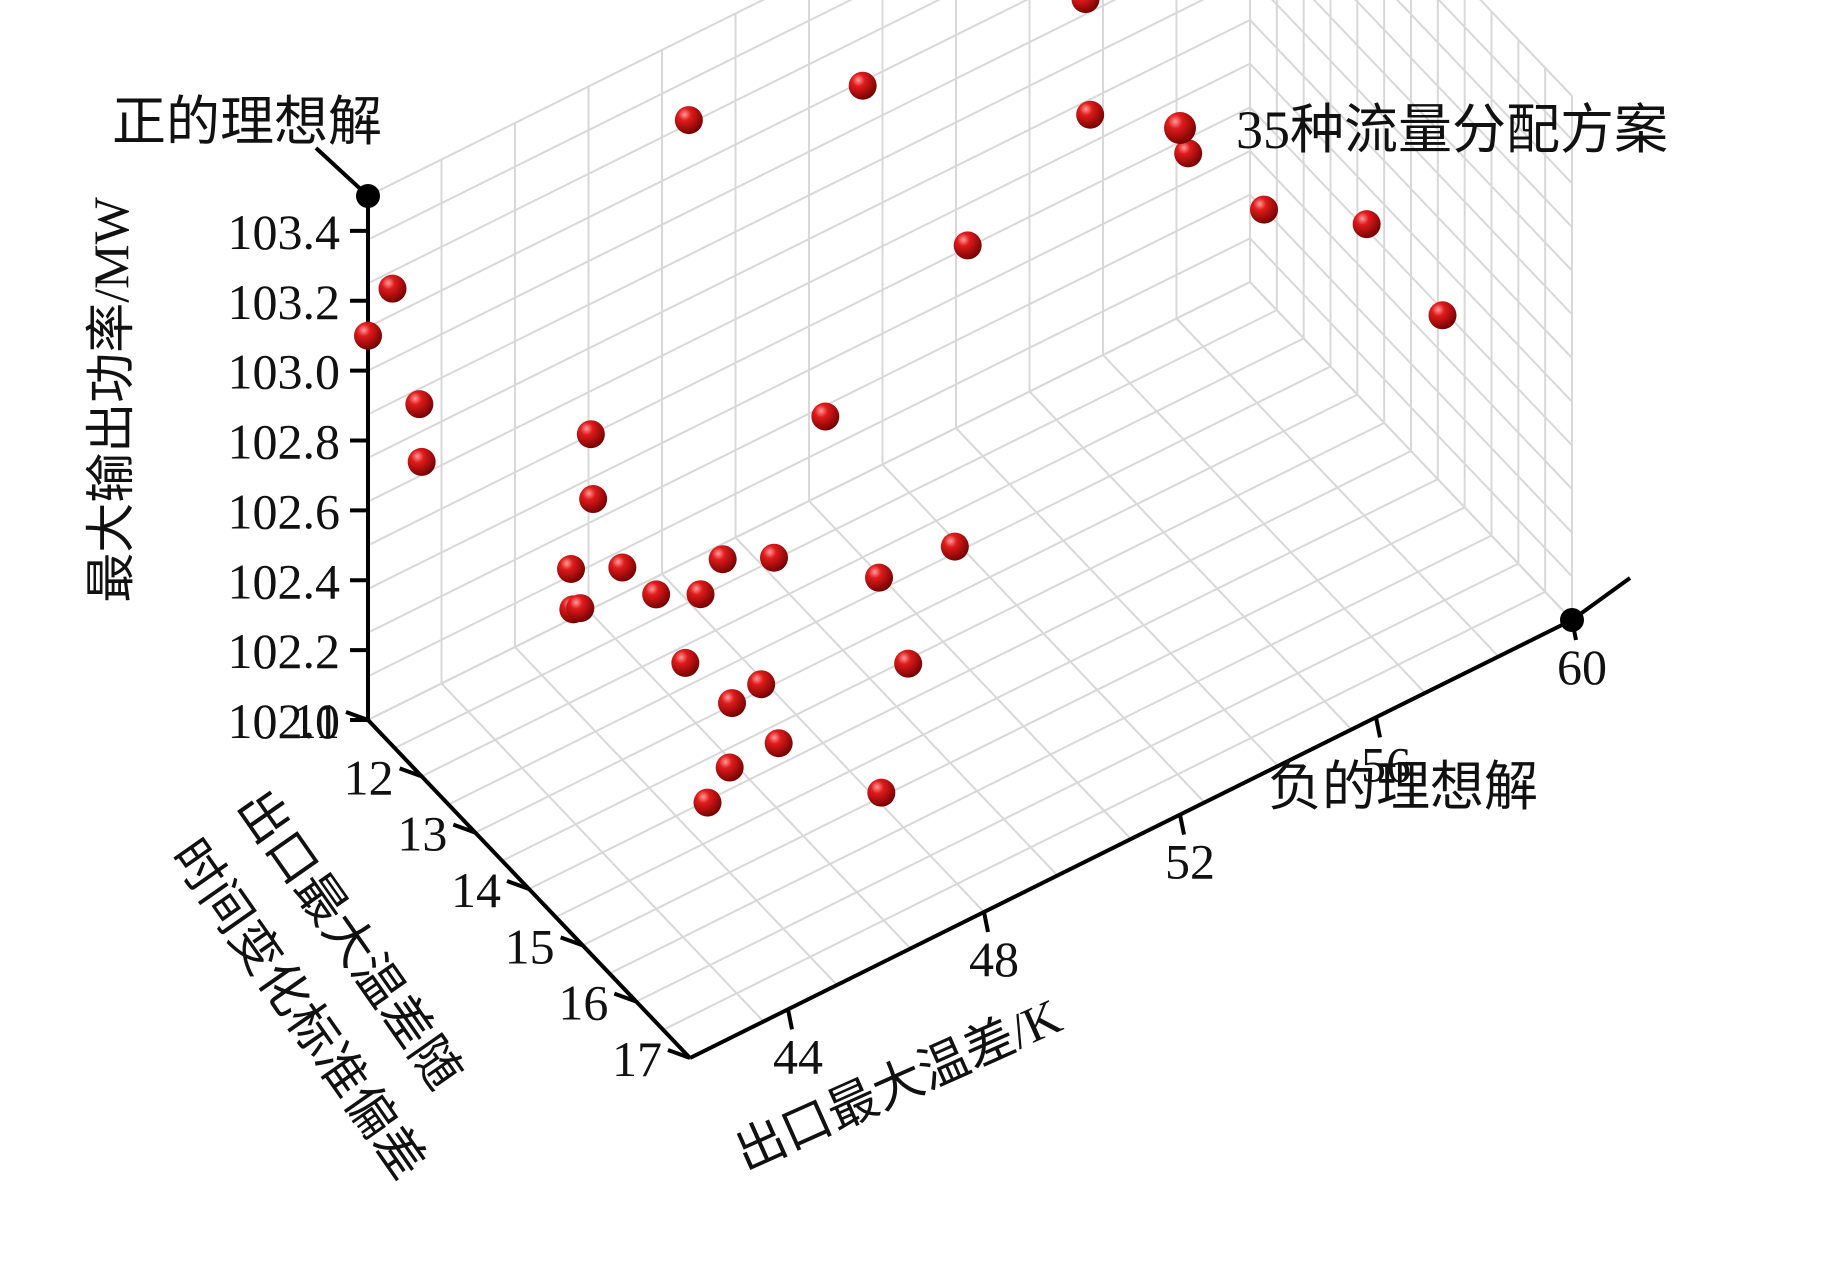 The height and width of the screenshot is (1273, 1843). Describe the element at coordinates (247, 122) in the screenshot. I see `positive-ideal-label: 正的理想解` at that location.